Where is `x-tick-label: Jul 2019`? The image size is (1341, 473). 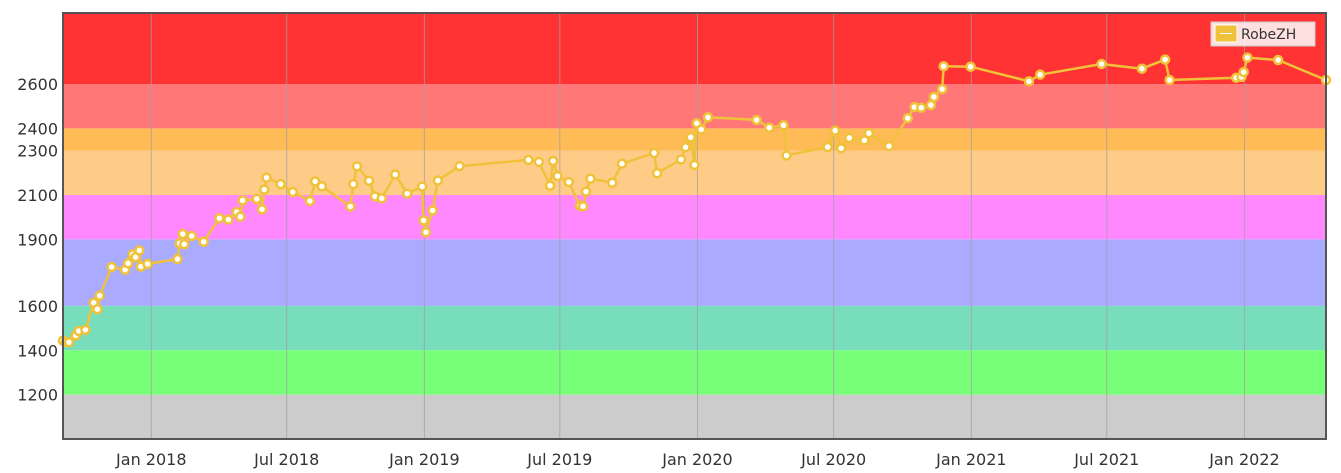
x-tick-label: Jul 2019 is located at coordinates (559, 459).